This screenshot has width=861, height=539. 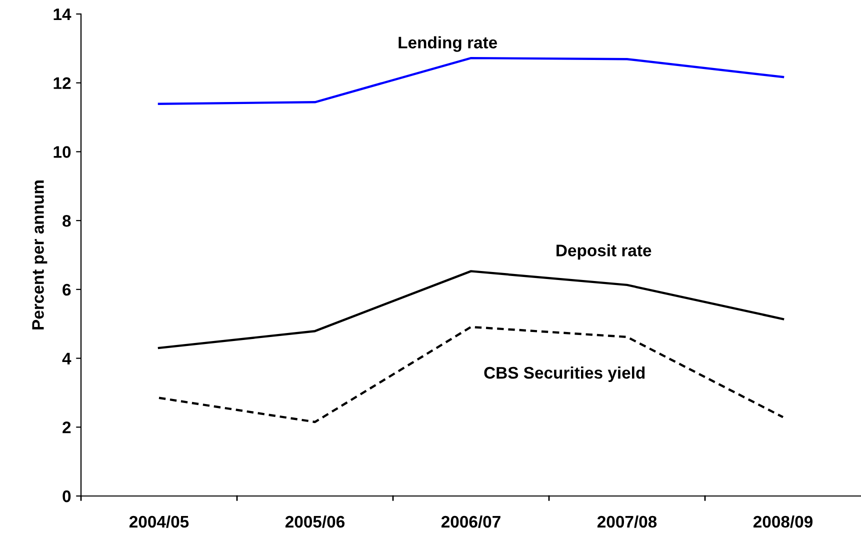 I want to click on series-label: Lending rate, so click(x=448, y=44).